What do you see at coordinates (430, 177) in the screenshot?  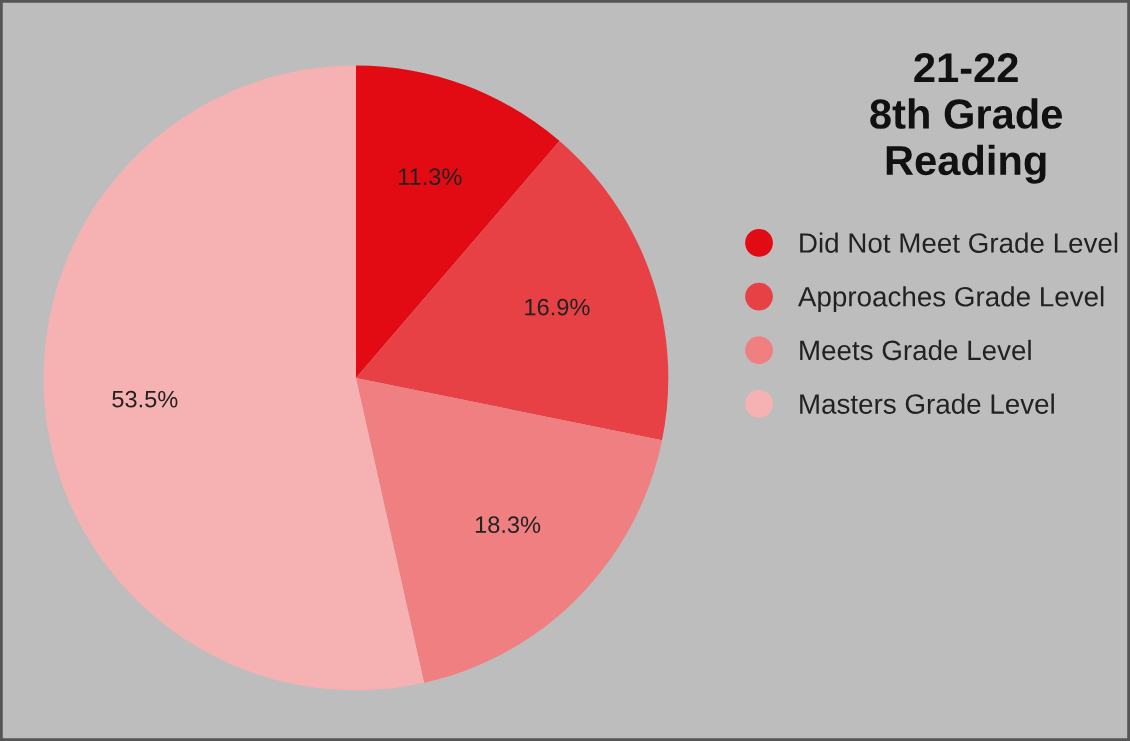 I see `data-label: 11.3%` at bounding box center [430, 177].